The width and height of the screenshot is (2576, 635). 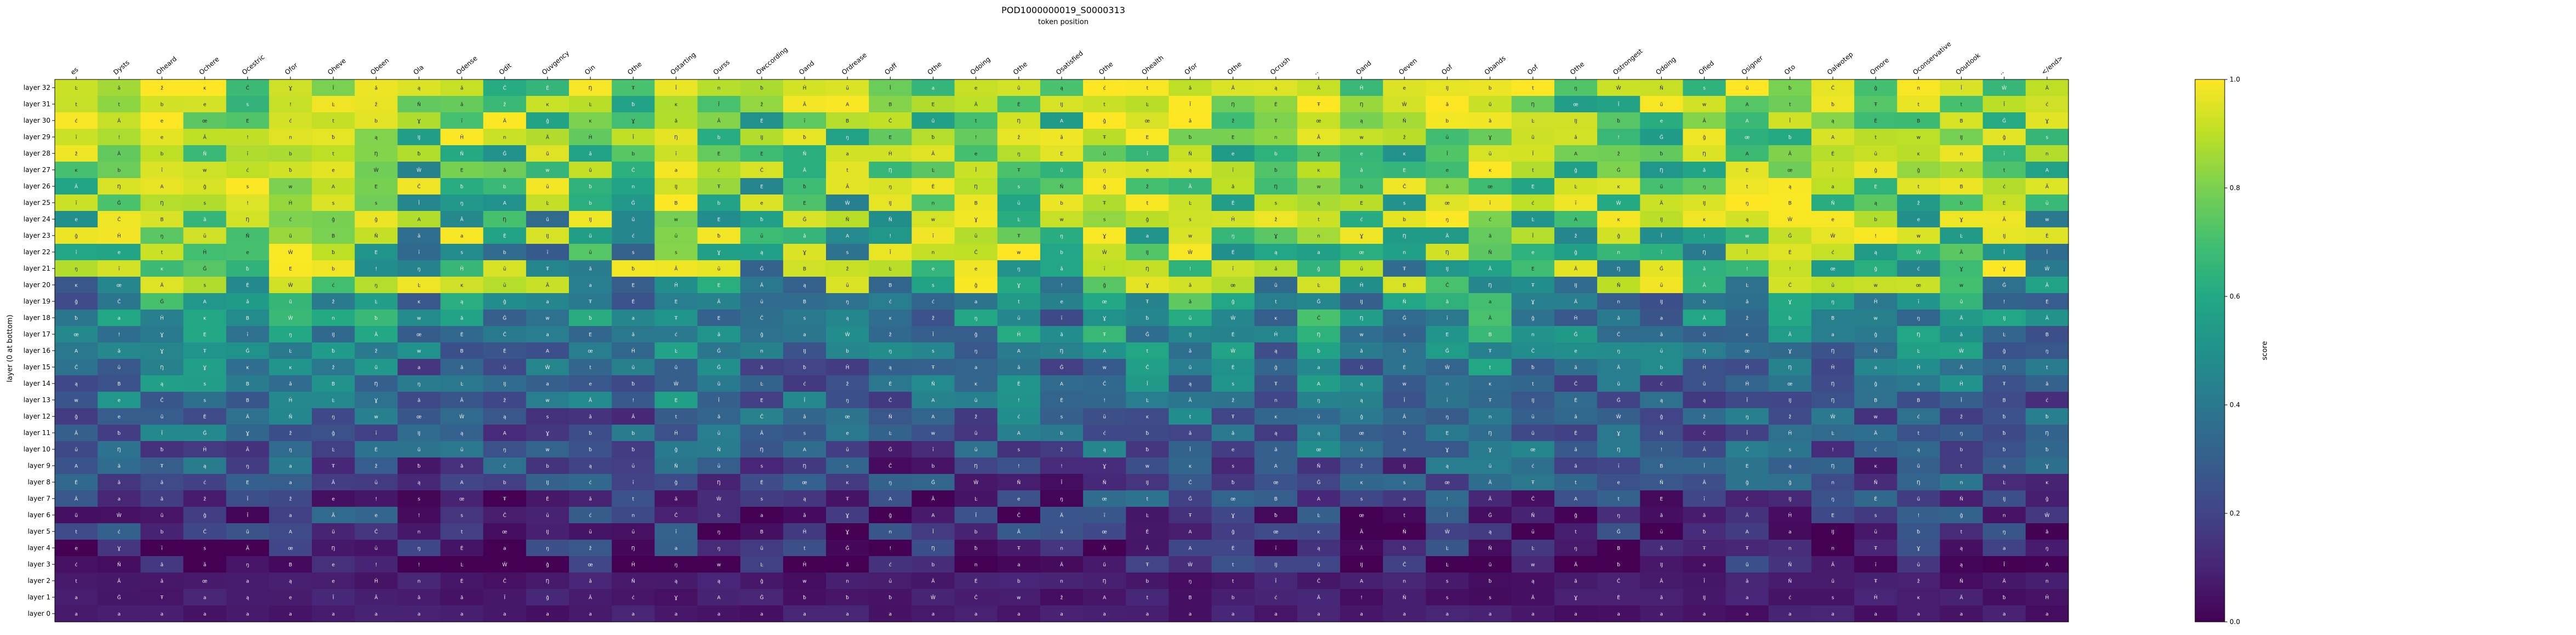 What do you see at coordinates (37, 433) in the screenshot?
I see `y-tick-label: layer 11` at bounding box center [37, 433].